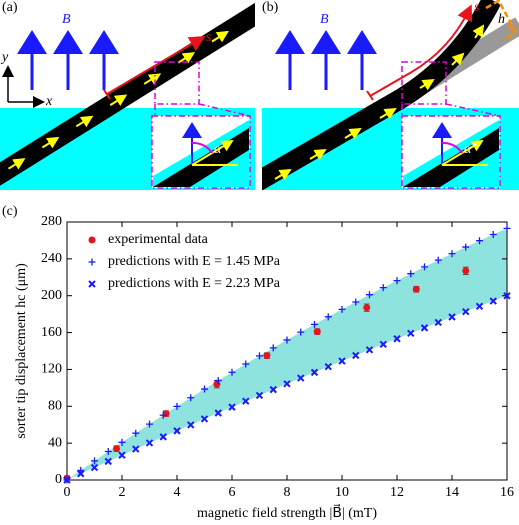  Describe the element at coordinates (55, 406) in the screenshot. I see `y-tick-label: 80` at that location.